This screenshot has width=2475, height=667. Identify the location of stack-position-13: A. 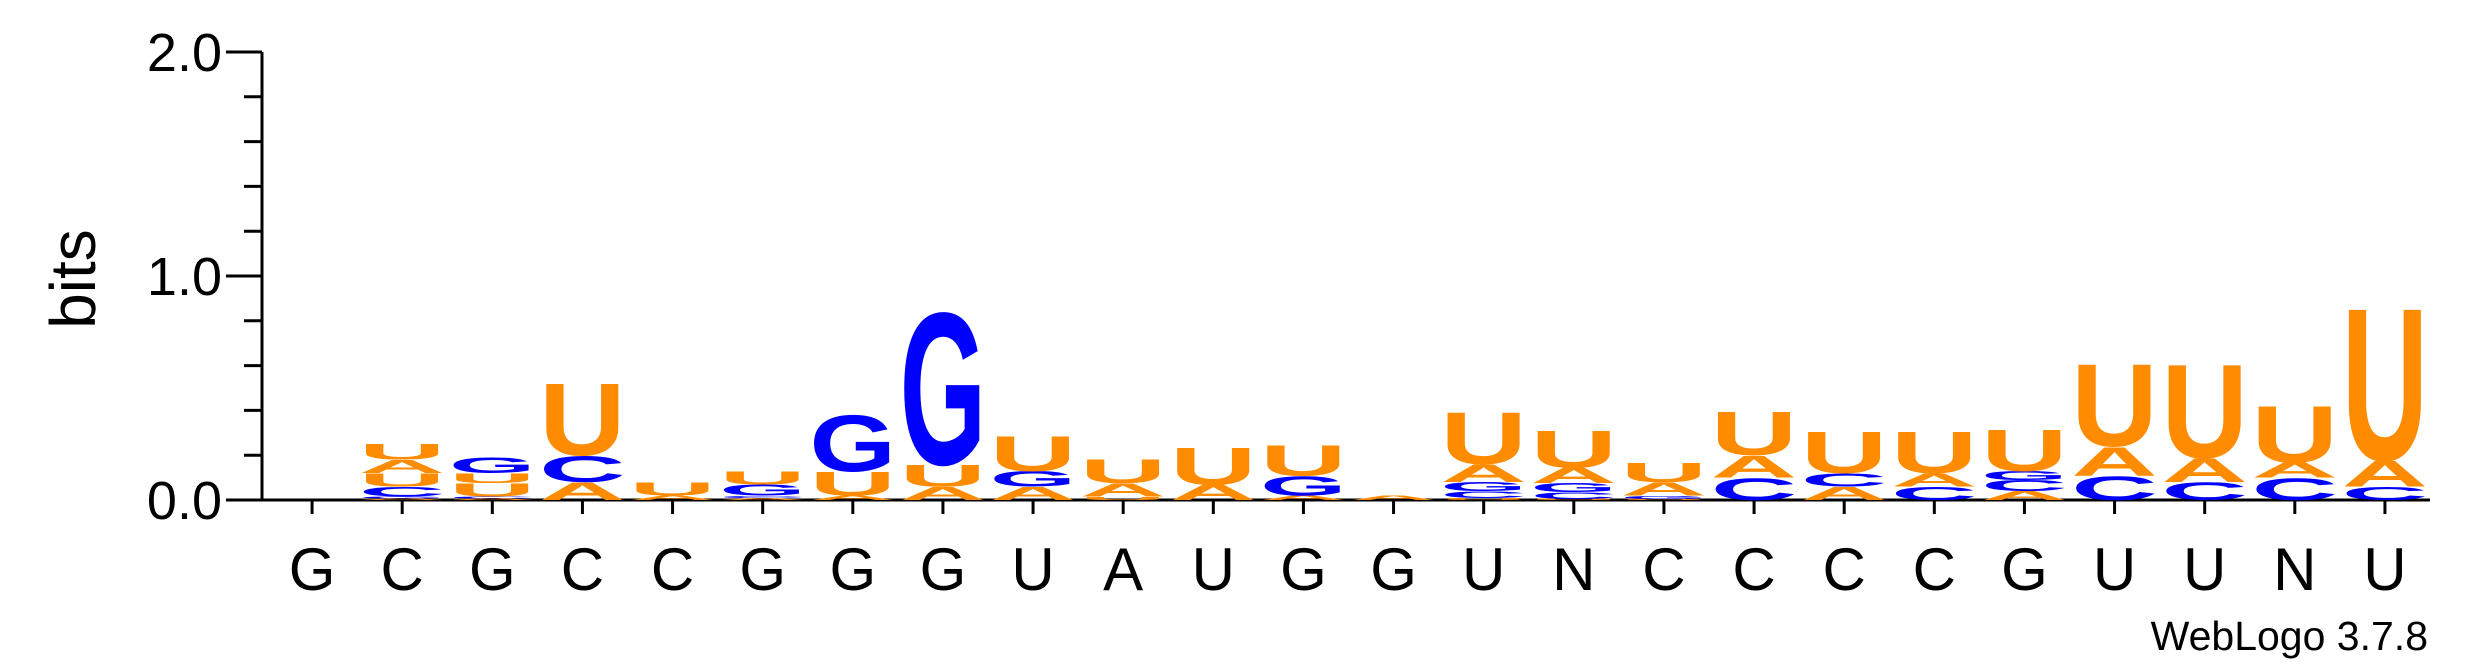
(1393, 497).